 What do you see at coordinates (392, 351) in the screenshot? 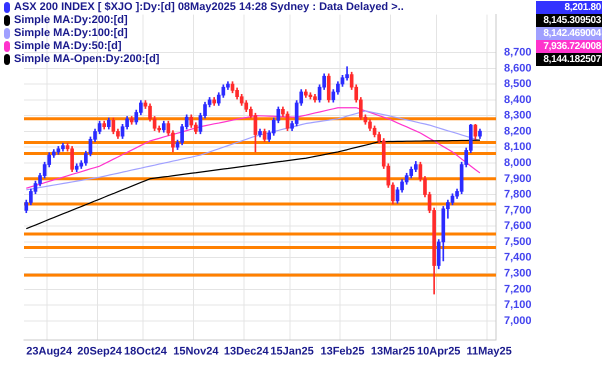
I see `x-tick-label: 13Mar25` at bounding box center [392, 351].